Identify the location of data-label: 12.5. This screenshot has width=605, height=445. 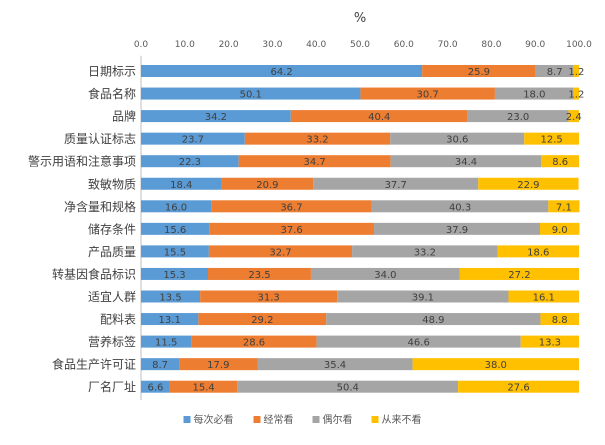
(551, 140).